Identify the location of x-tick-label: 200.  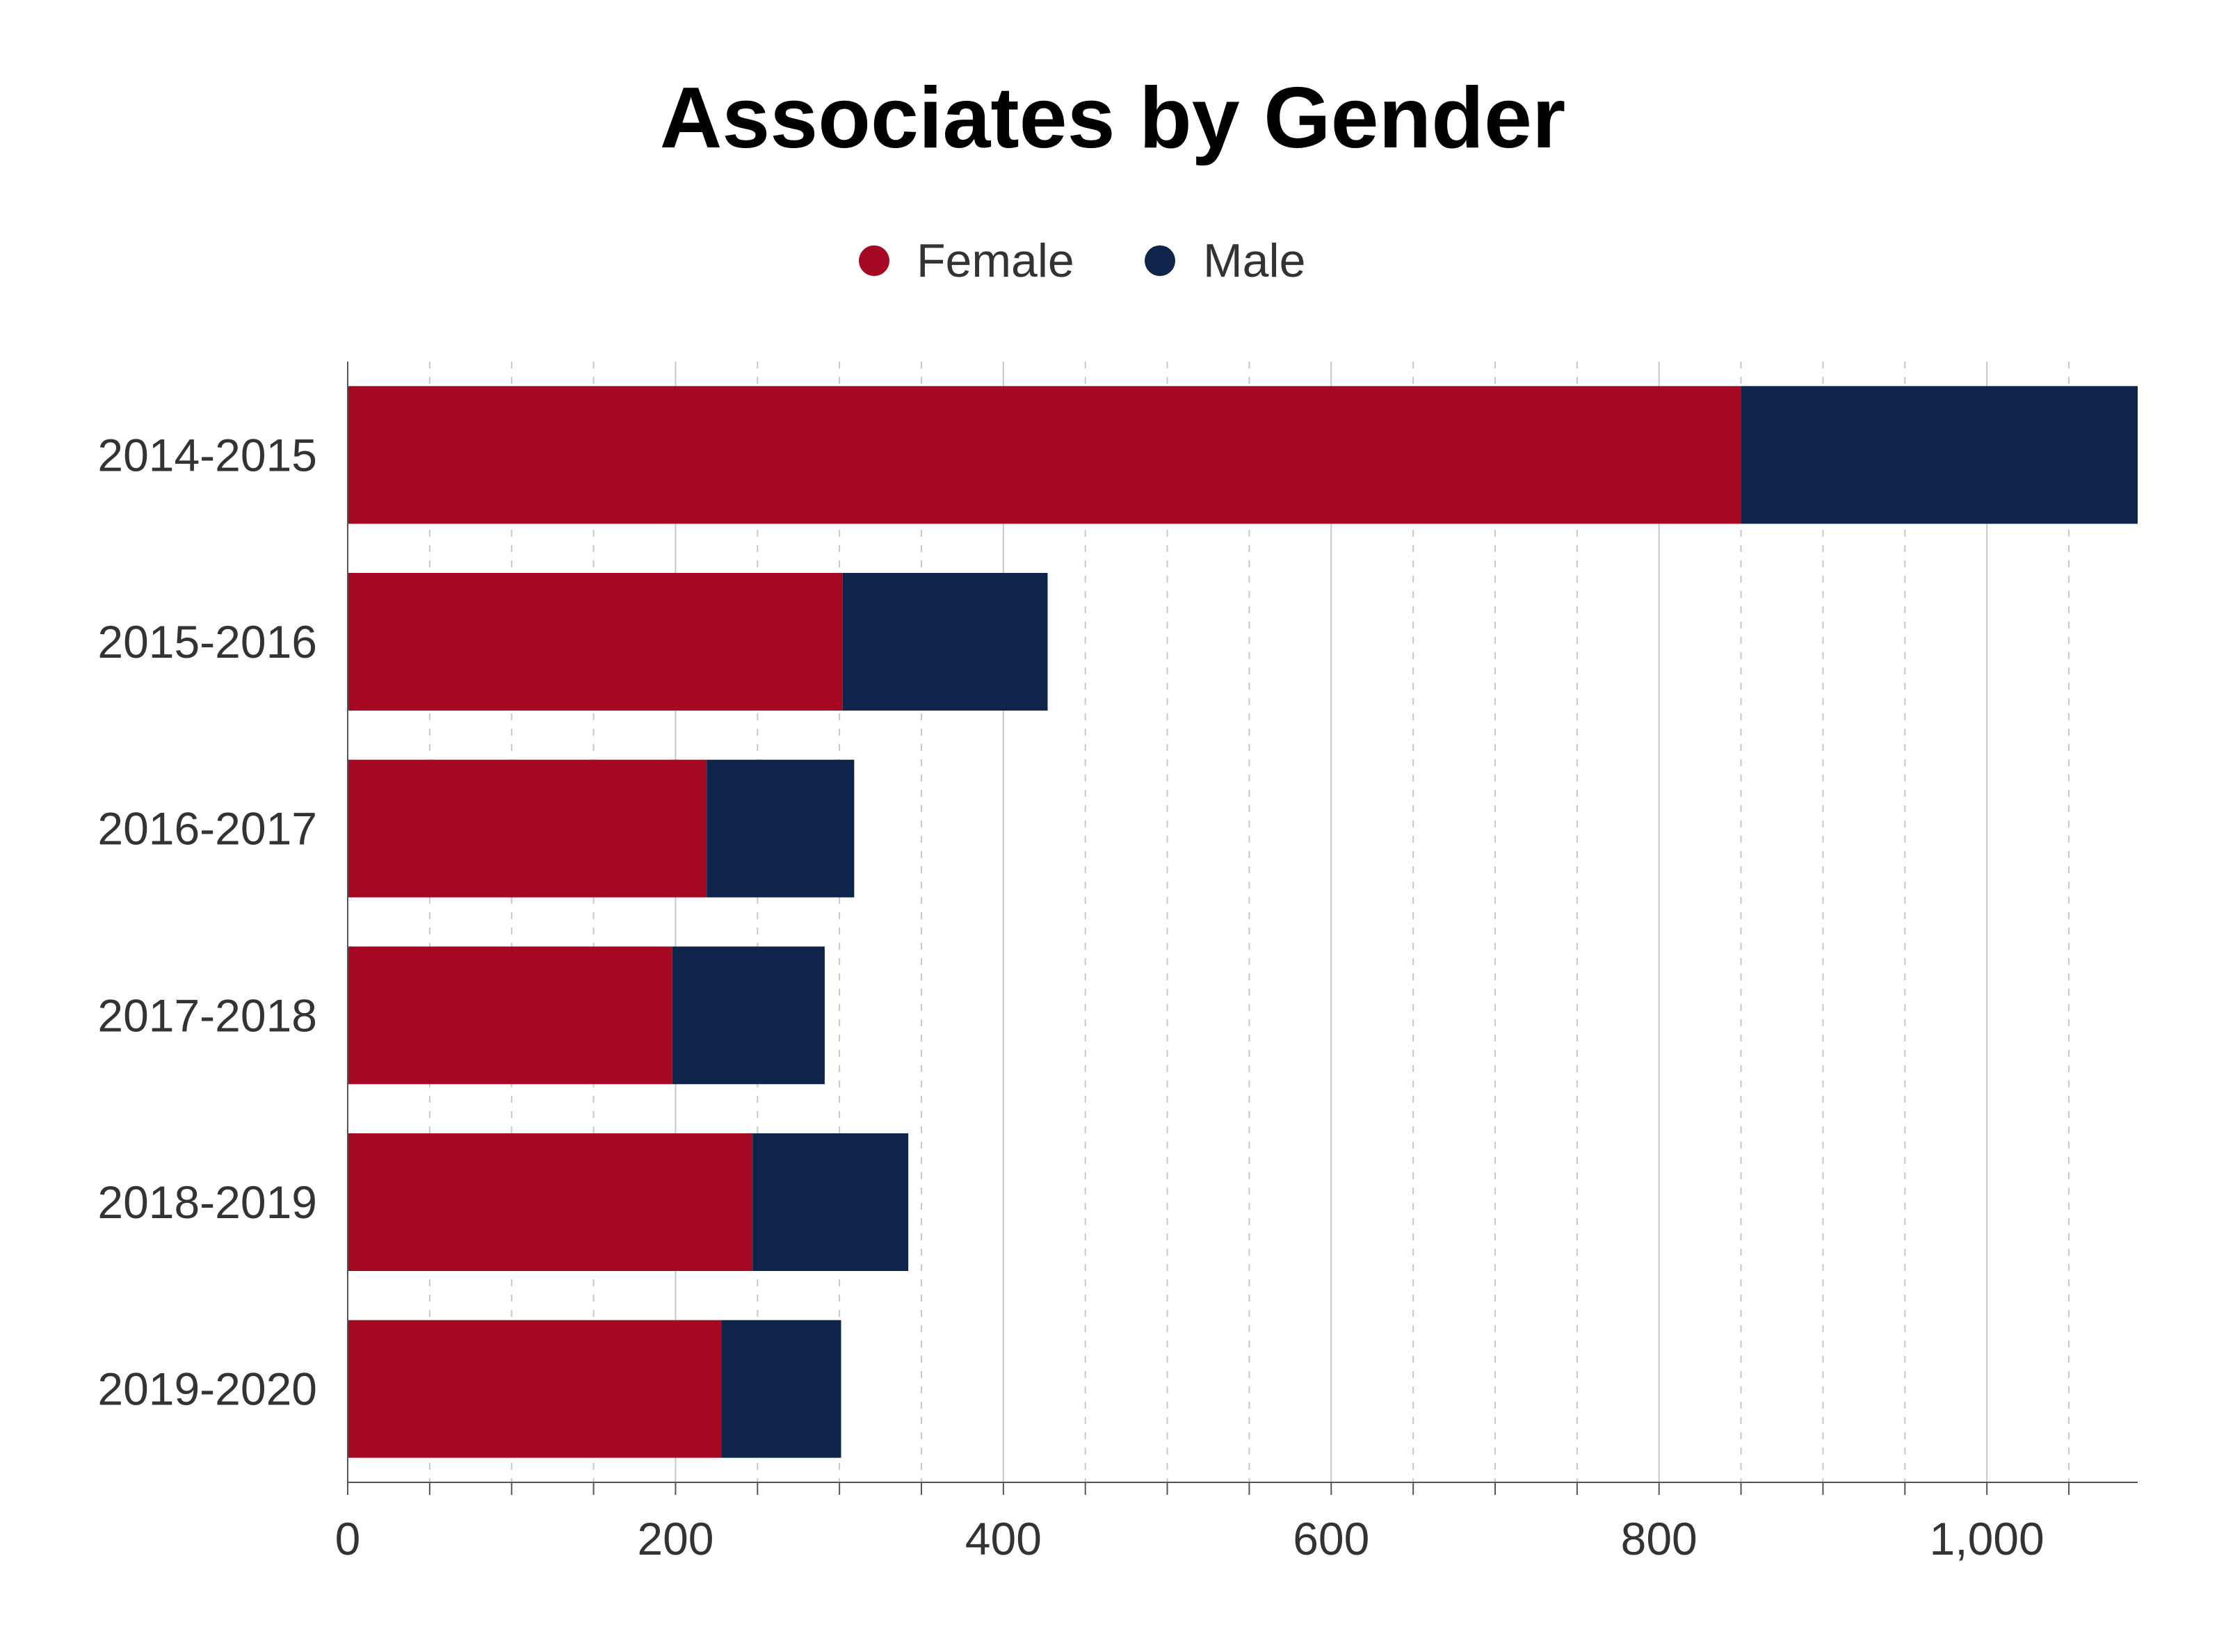
(675, 1538).